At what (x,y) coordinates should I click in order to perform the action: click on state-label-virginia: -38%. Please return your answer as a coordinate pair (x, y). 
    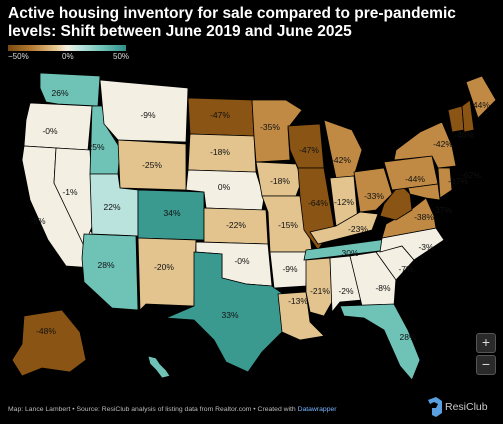
    Looking at the image, I should click on (424, 217).